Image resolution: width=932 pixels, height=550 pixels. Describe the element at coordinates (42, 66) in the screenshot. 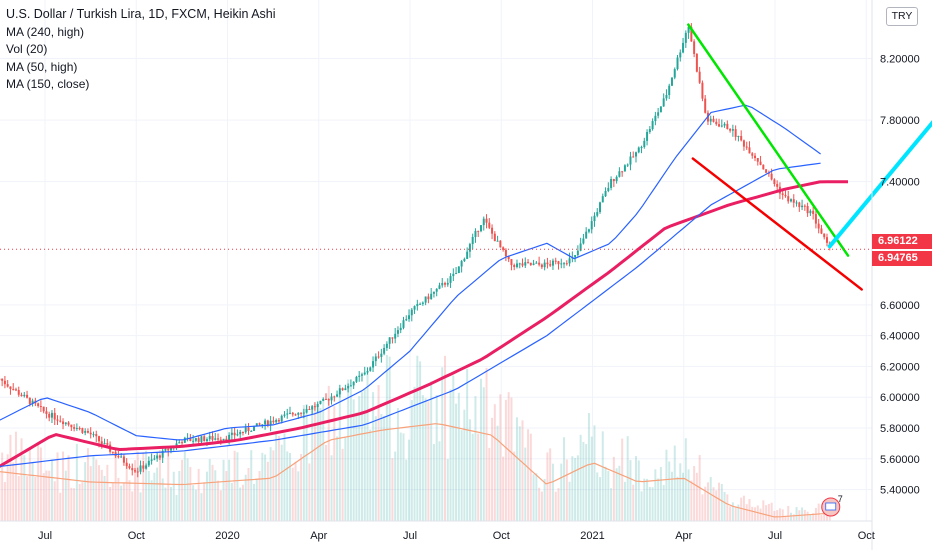

I see `indicator-ma-50: MA (50, high)` at that location.